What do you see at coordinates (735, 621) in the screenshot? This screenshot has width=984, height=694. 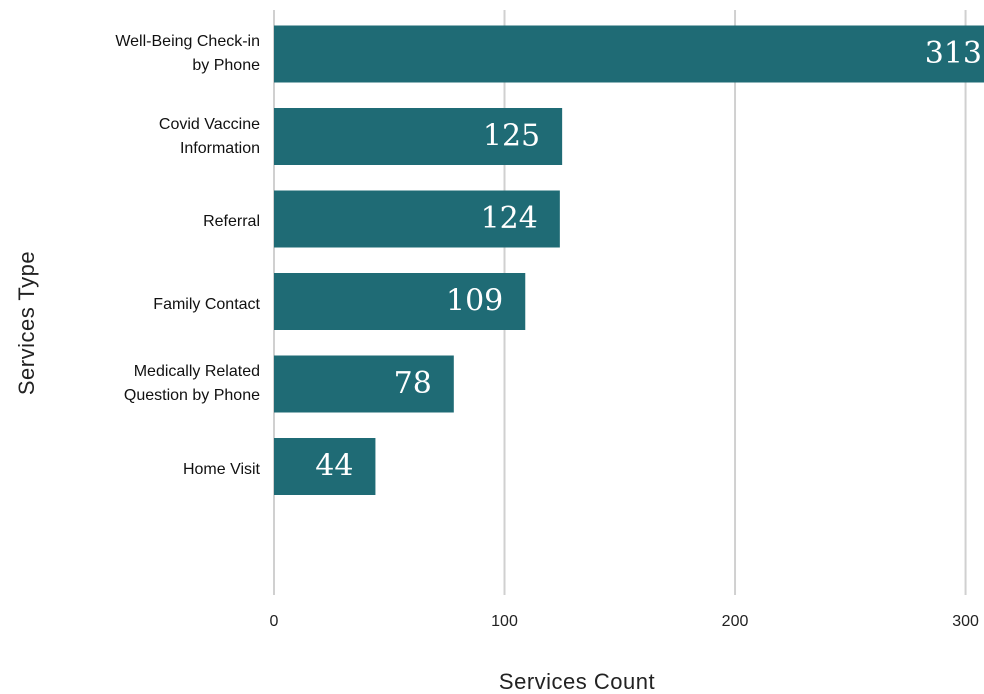 I see `x-tick-label: 200` at bounding box center [735, 621].